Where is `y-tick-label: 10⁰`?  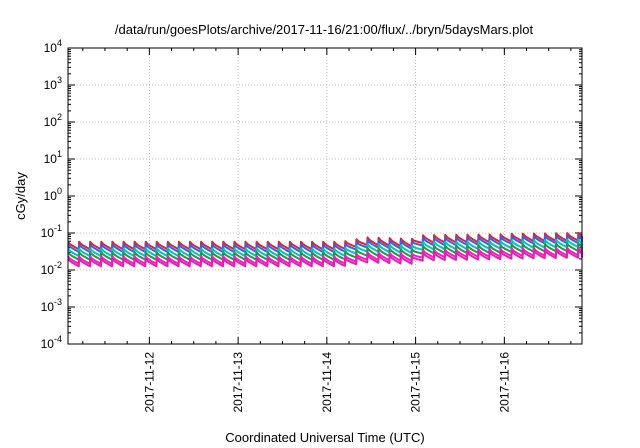 y-tick-label: 10⁰ is located at coordinates (53, 194).